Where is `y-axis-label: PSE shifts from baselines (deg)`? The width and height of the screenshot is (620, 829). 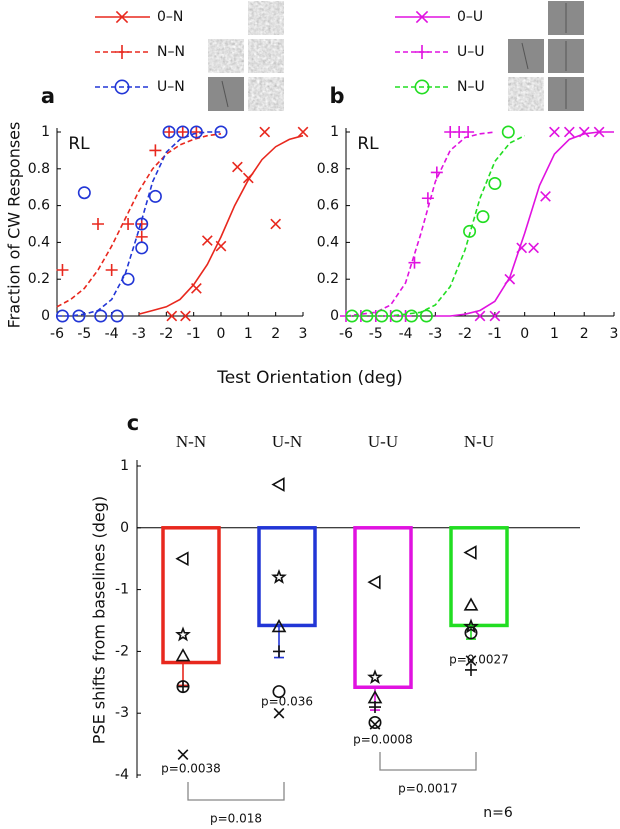
y-axis-label: PSE shifts from baselines (deg) is located at coordinates (99, 620).